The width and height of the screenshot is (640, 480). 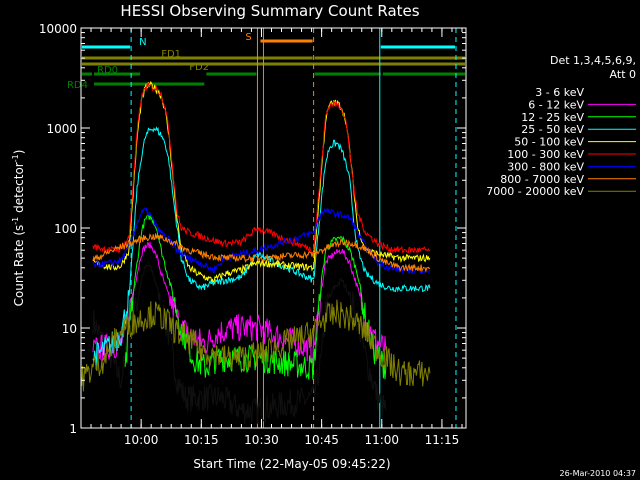 What do you see at coordinates (69, 329) in the screenshot?
I see `y-tick-label: 10` at bounding box center [69, 329].